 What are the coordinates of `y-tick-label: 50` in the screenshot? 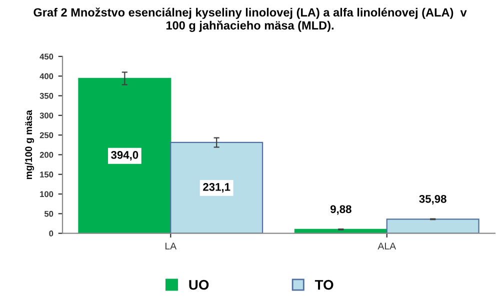 It's located at (49, 213).